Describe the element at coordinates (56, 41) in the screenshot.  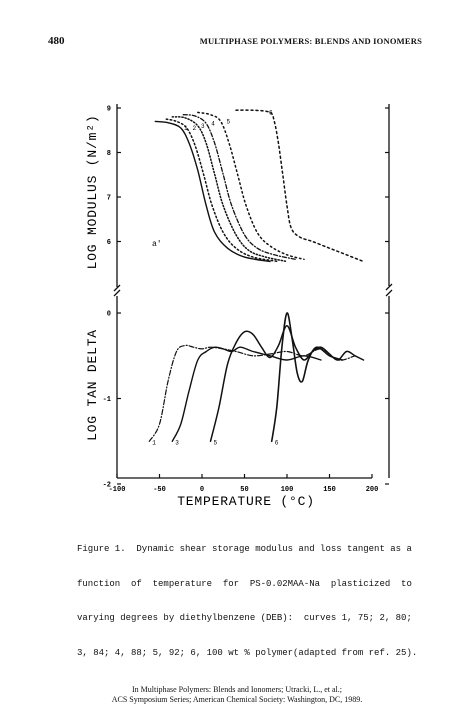
I see `page-number: 480` at that location.